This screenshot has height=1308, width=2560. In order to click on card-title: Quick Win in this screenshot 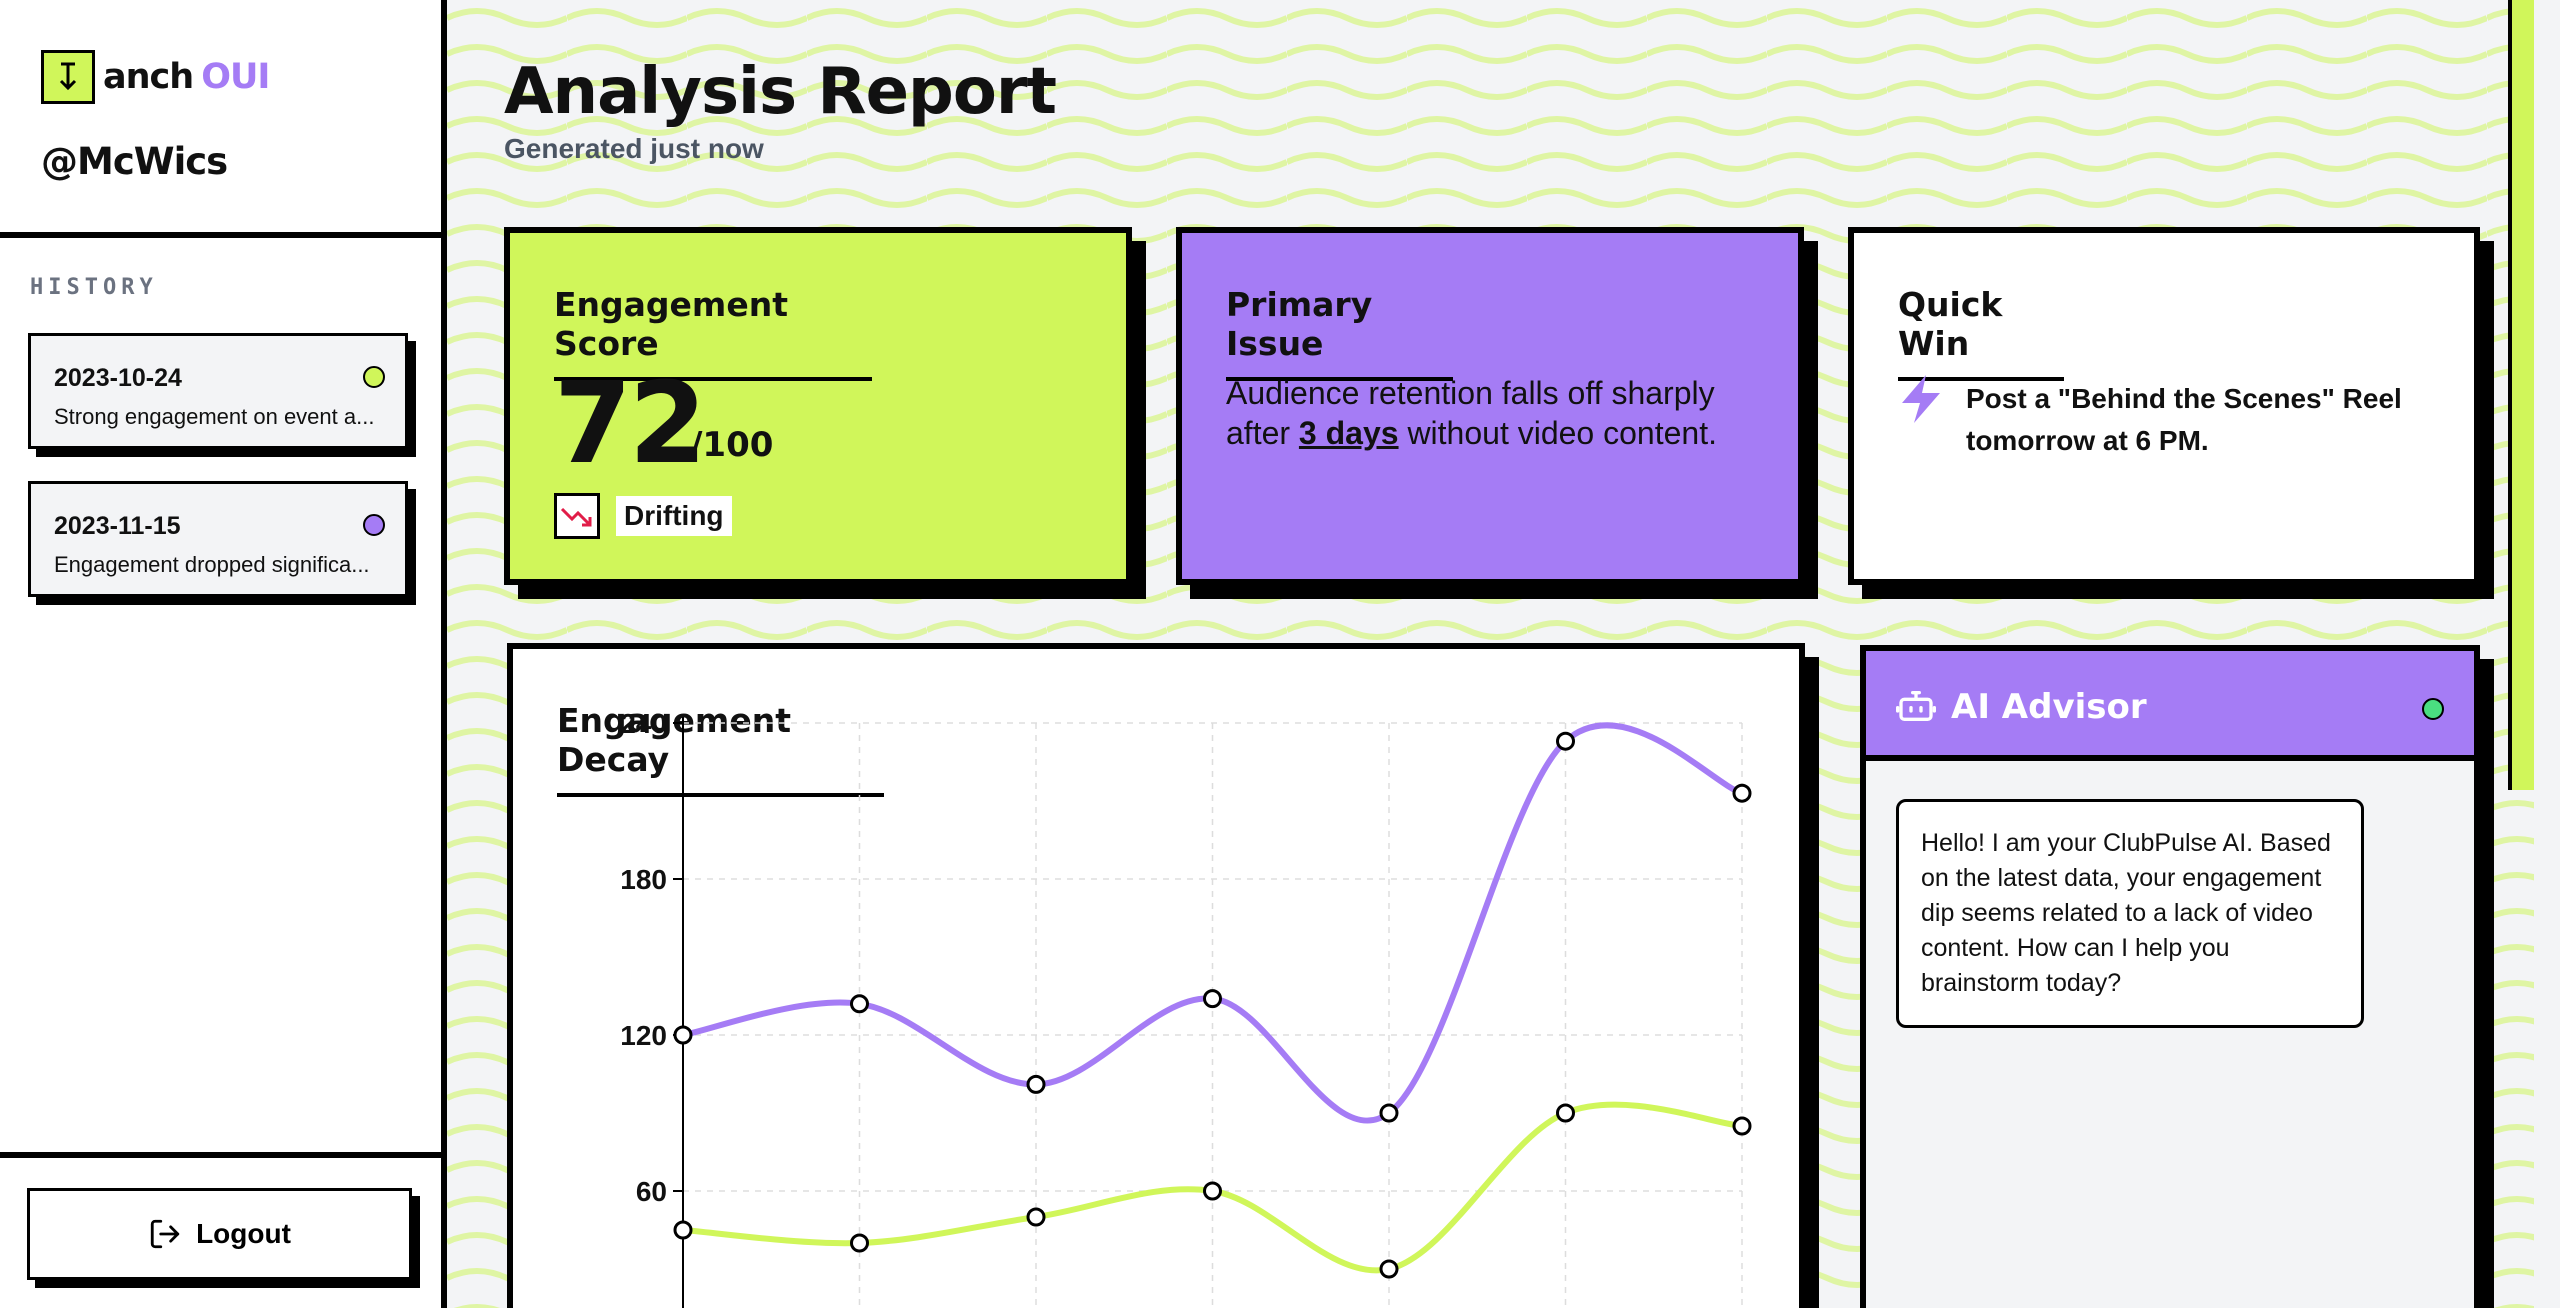, I will do `click(1981, 333)`.